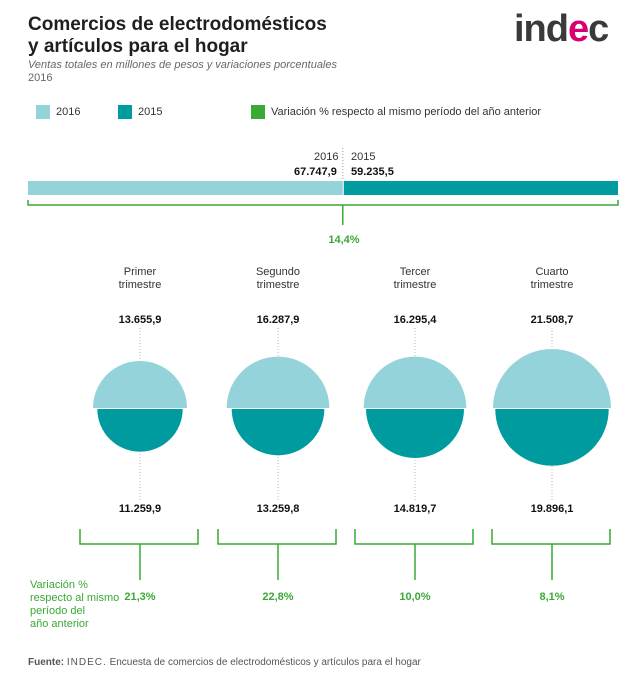 The image size is (638, 680). What do you see at coordinates (46, 662) in the screenshot?
I see `footer-label: Fuente:` at bounding box center [46, 662].